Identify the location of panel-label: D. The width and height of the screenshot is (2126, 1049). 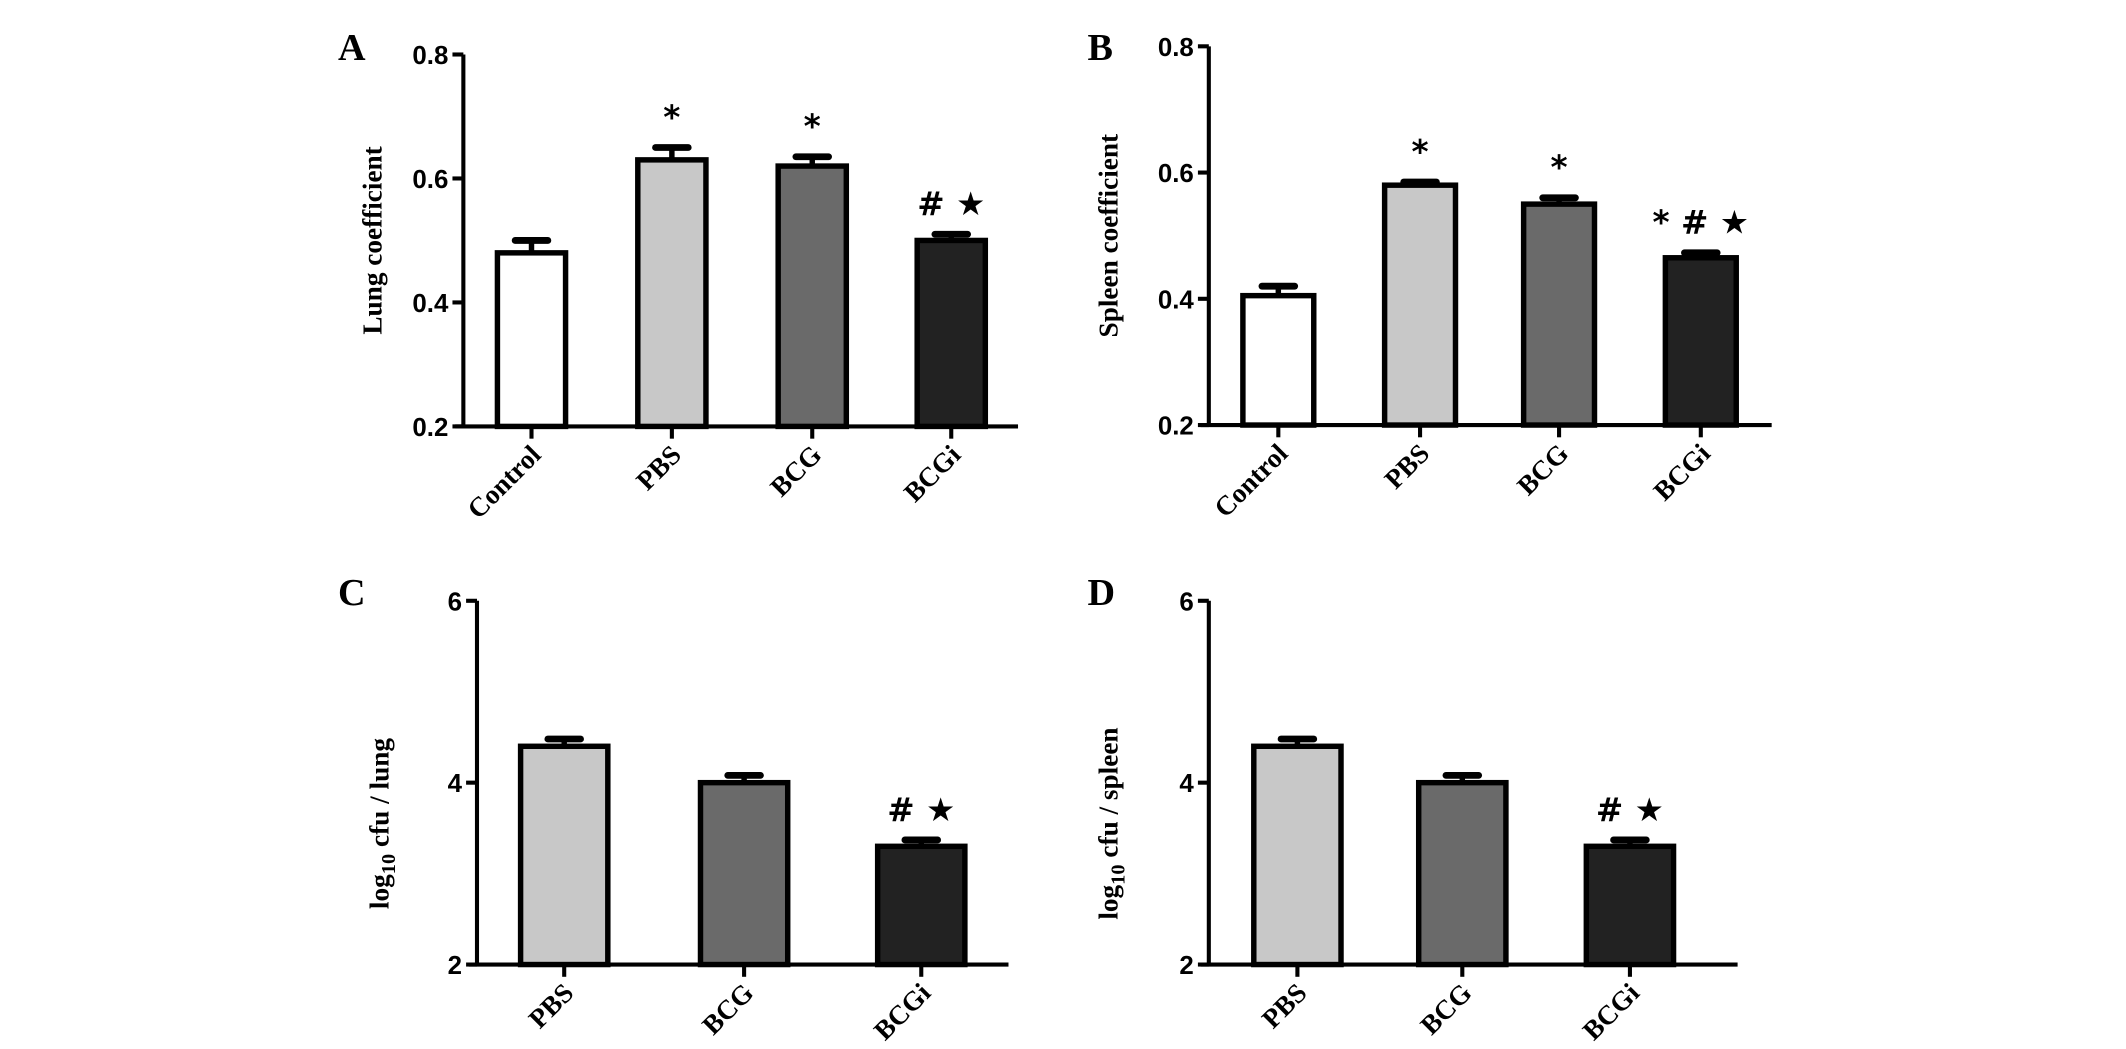
(1102, 593).